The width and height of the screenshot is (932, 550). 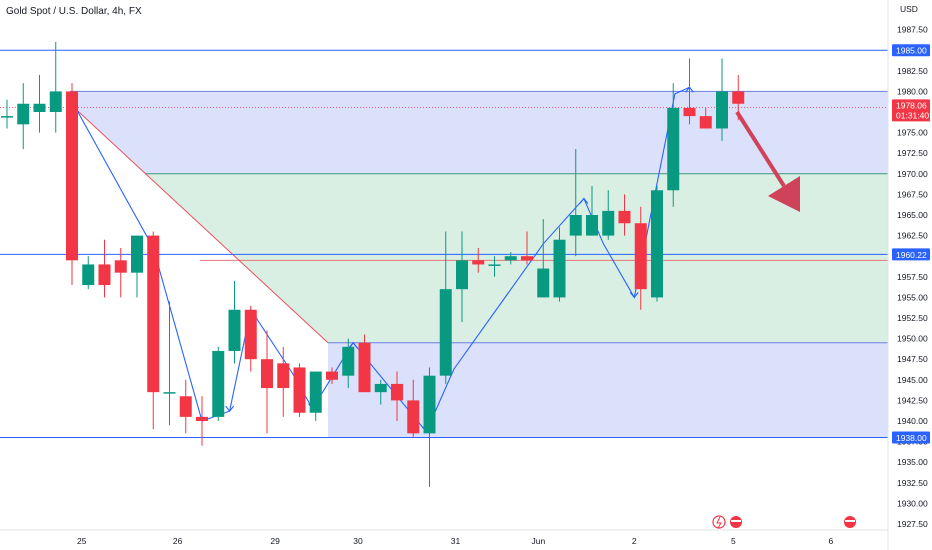 What do you see at coordinates (912, 91) in the screenshot?
I see `y-tick-label: 1980.00` at bounding box center [912, 91].